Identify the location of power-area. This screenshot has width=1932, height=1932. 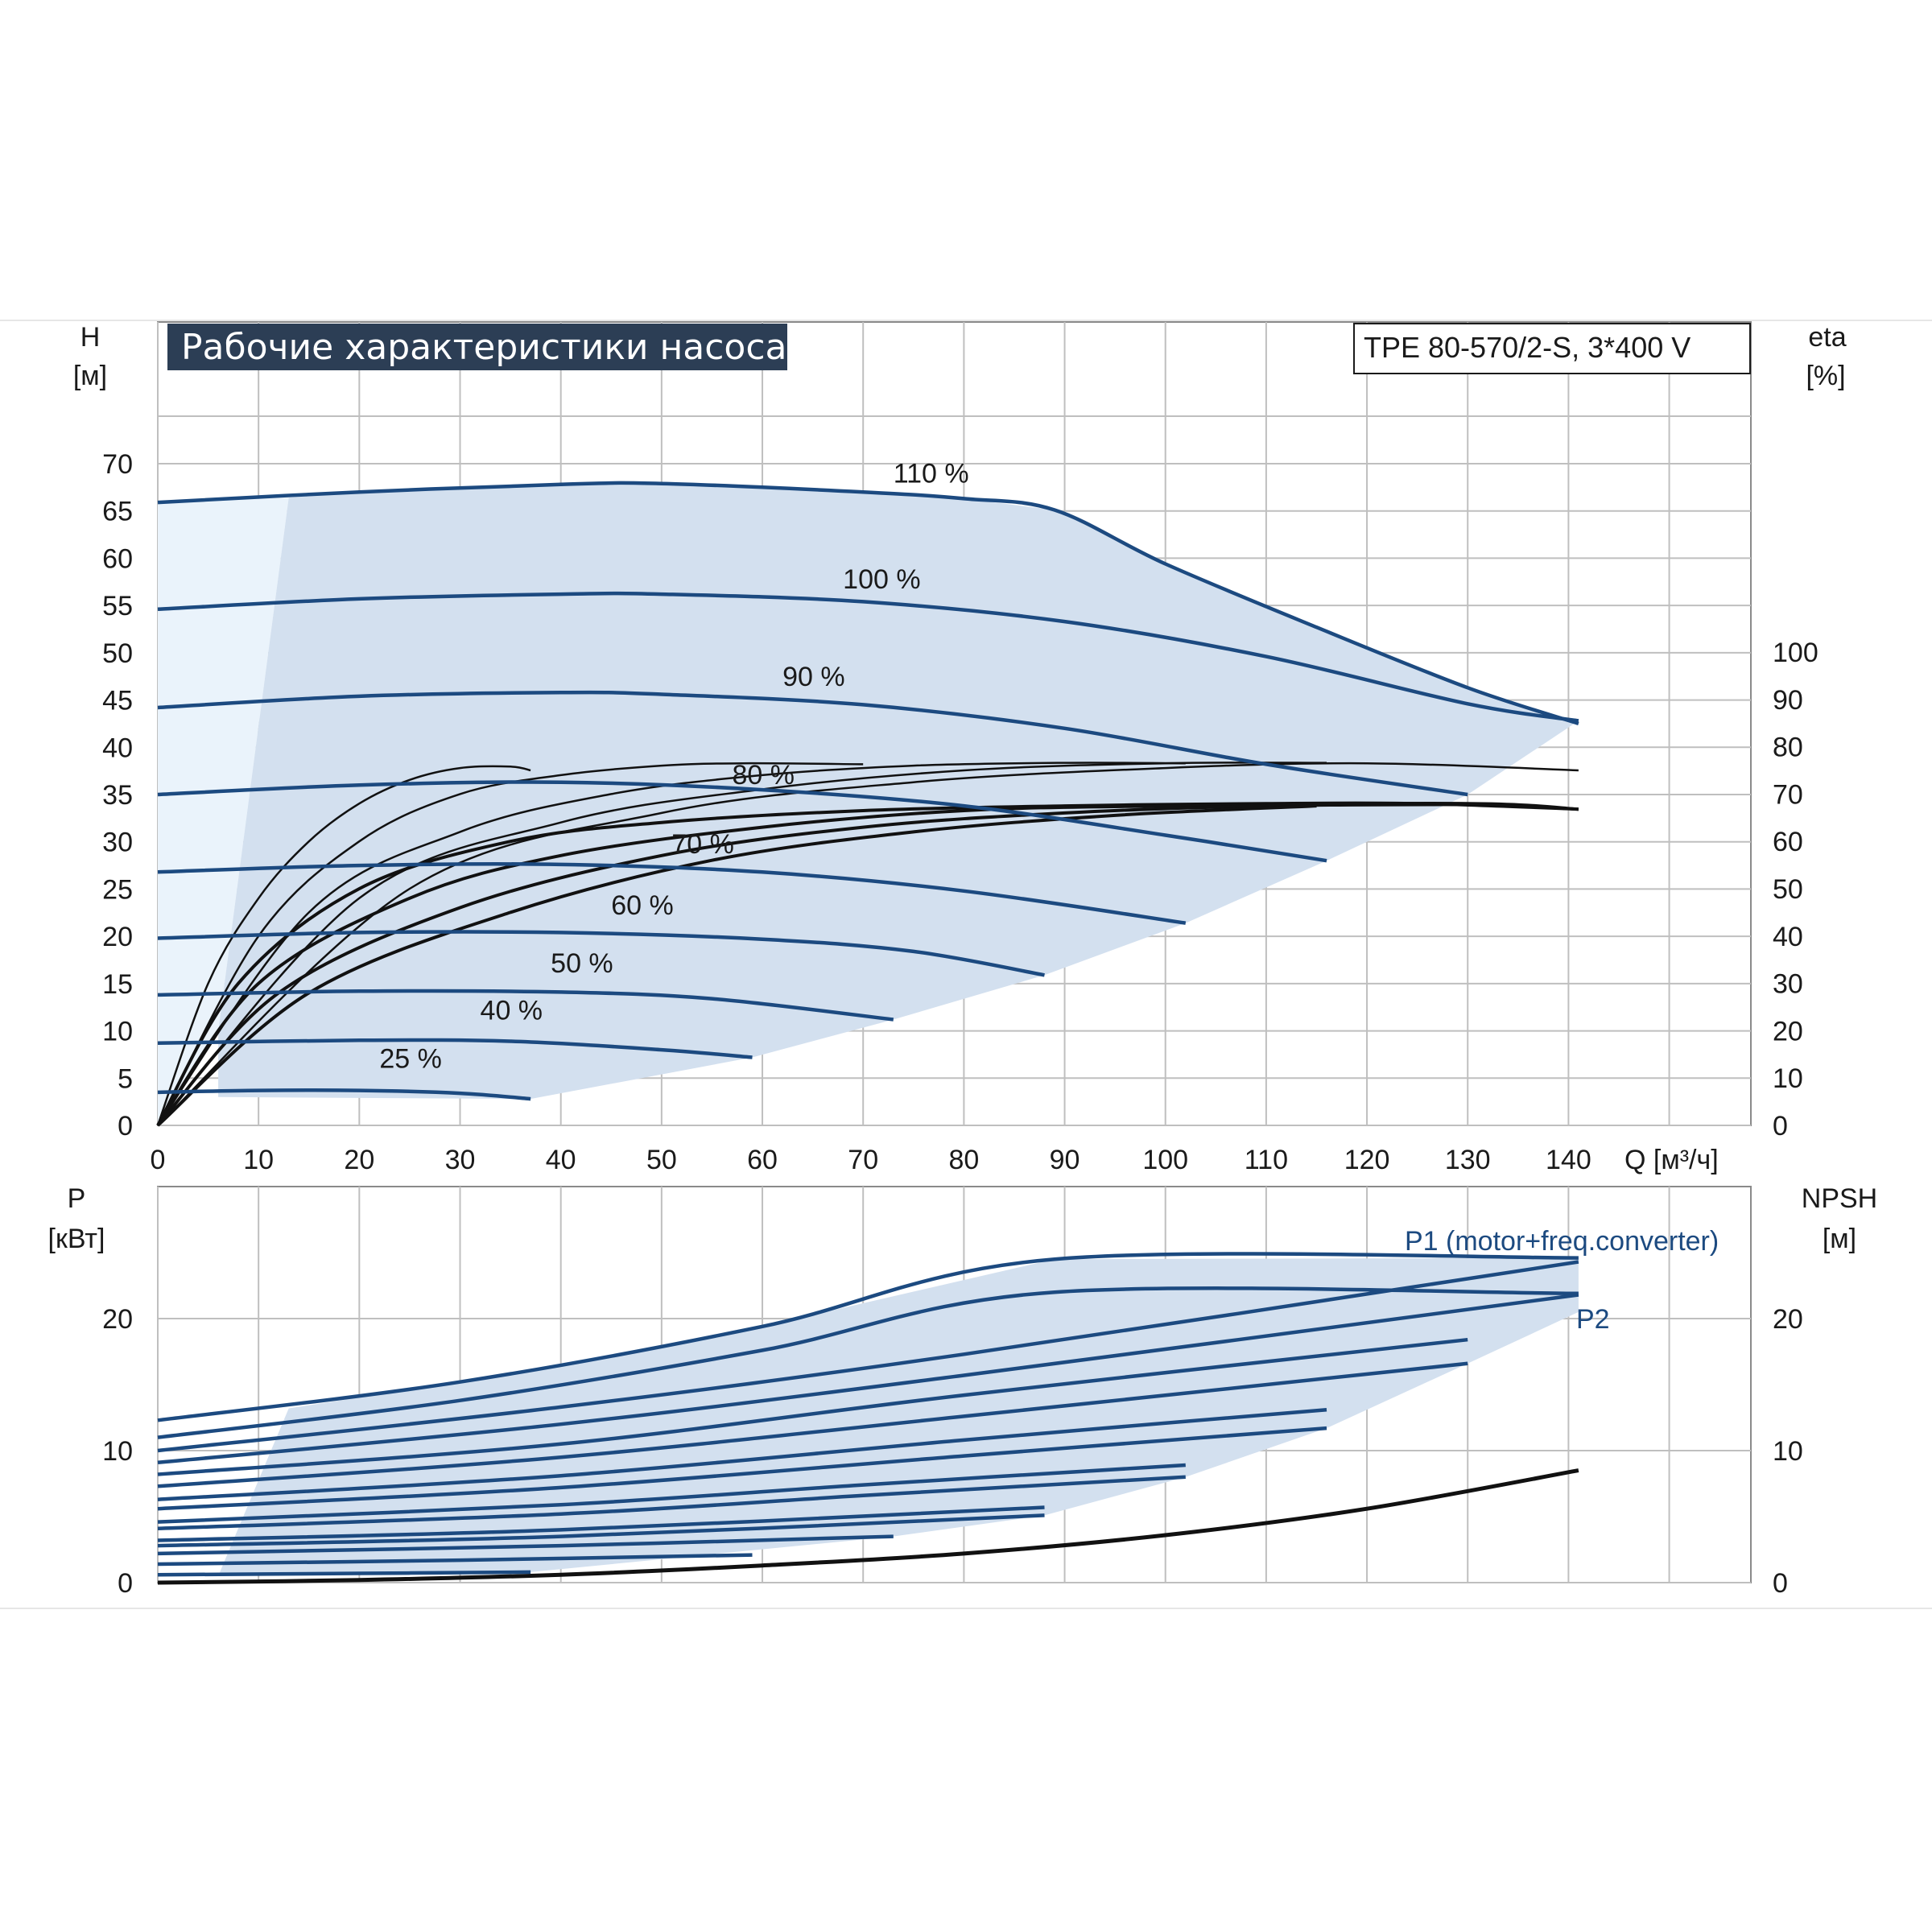
(898, 1416).